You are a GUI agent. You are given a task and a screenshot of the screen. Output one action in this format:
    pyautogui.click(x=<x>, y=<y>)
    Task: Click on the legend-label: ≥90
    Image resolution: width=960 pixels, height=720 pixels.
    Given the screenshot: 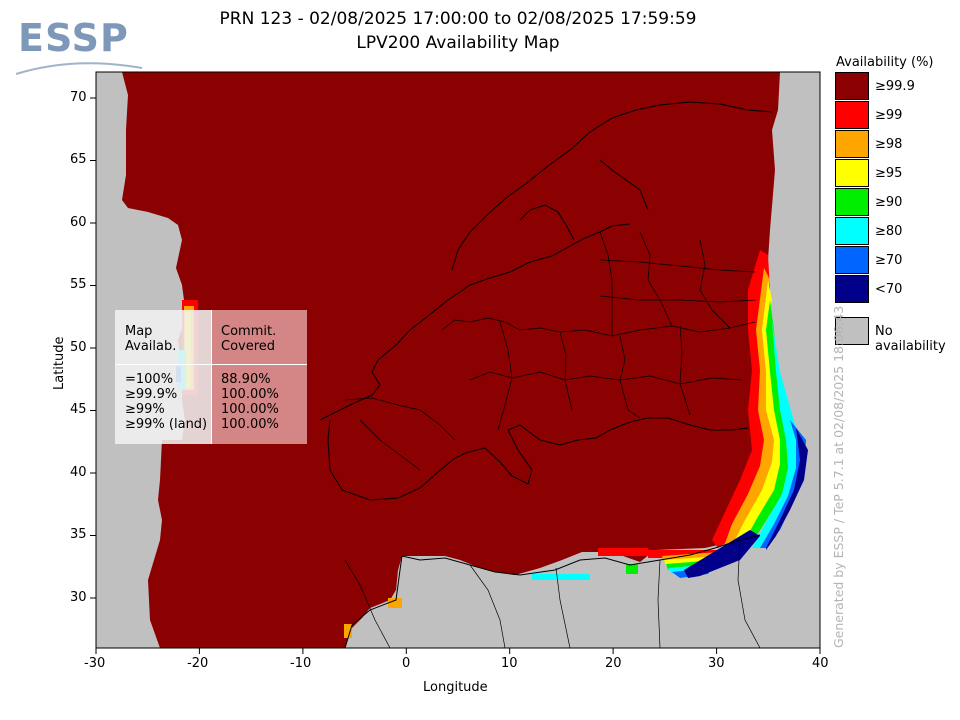 What is the action you would take?
    pyautogui.click(x=889, y=202)
    